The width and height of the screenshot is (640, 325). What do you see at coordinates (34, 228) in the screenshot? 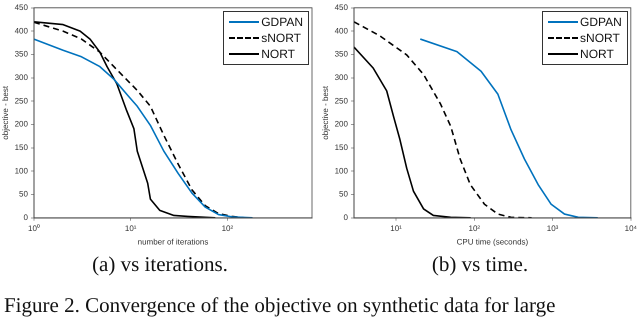
I see `x-tick-label: 10⁰` at bounding box center [34, 228].